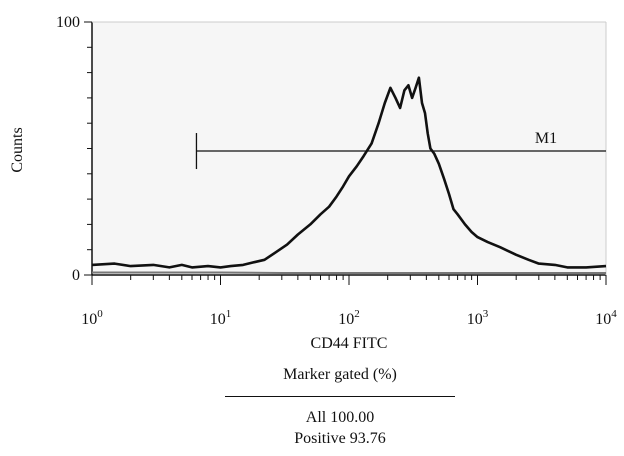 Image resolution: width=624 pixels, height=456 pixels. I want to click on marker-m1-label: M1, so click(546, 138).